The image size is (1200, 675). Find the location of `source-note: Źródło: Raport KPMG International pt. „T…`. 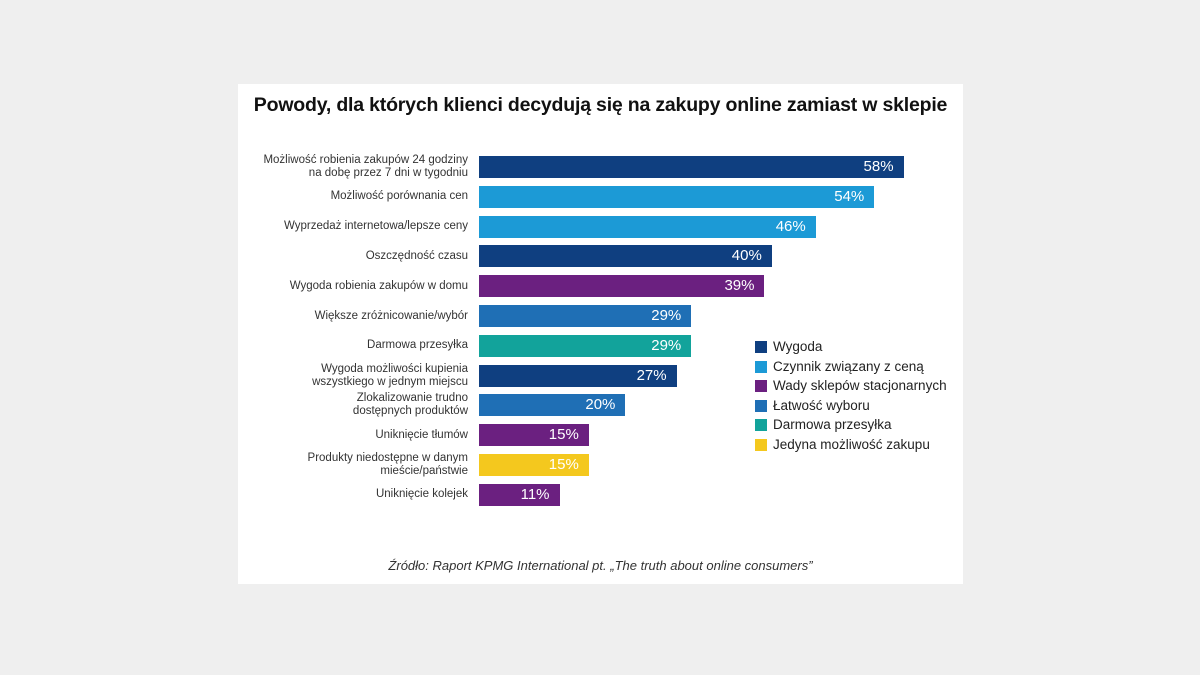

source-note: Źródło: Raport KPMG International pt. „T… is located at coordinates (600, 565).